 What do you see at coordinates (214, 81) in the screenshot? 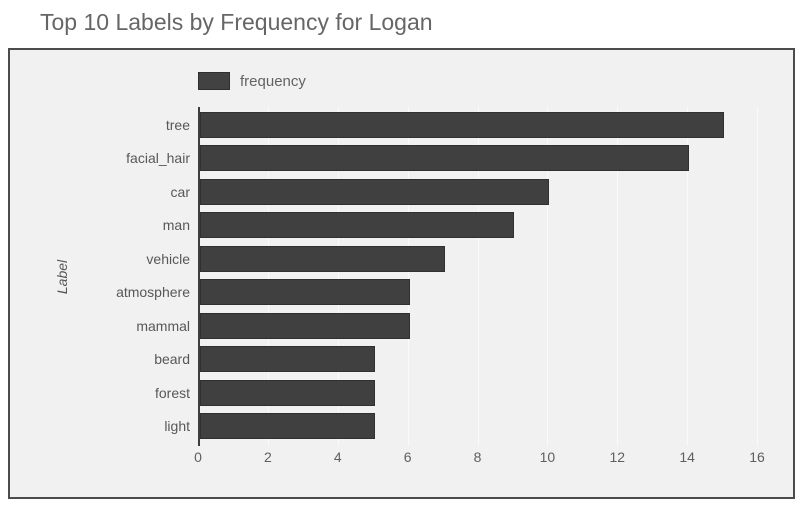
I see `legend-swatch-icon` at bounding box center [214, 81].